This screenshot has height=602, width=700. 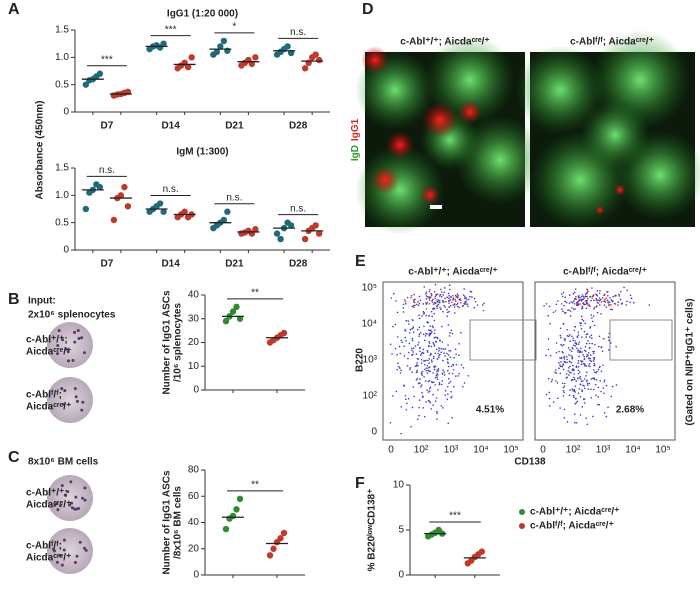 I want to click on column-header: c-Ablᶠ/ᶠ; Aicdaᶜʳᵉ/⁺, so click(x=612, y=42).